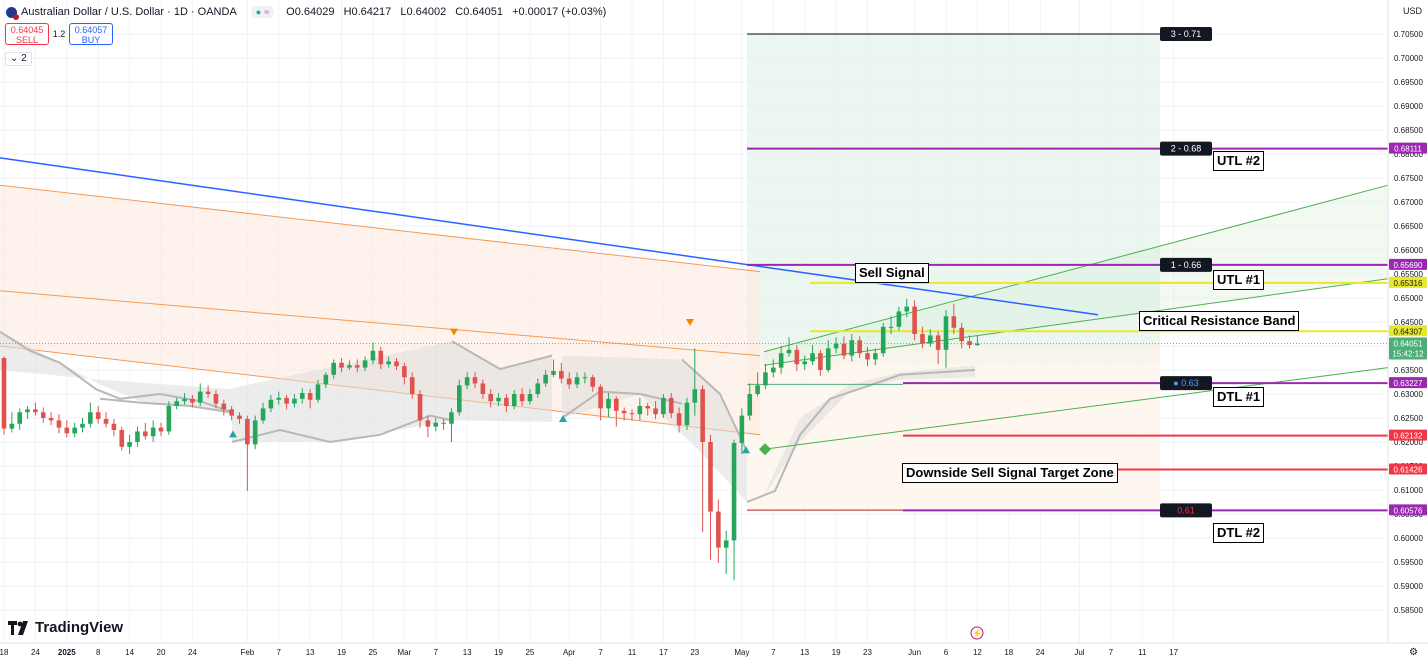 The width and height of the screenshot is (1428, 662). I want to click on tradingview-logo: TradingView, so click(65, 627).